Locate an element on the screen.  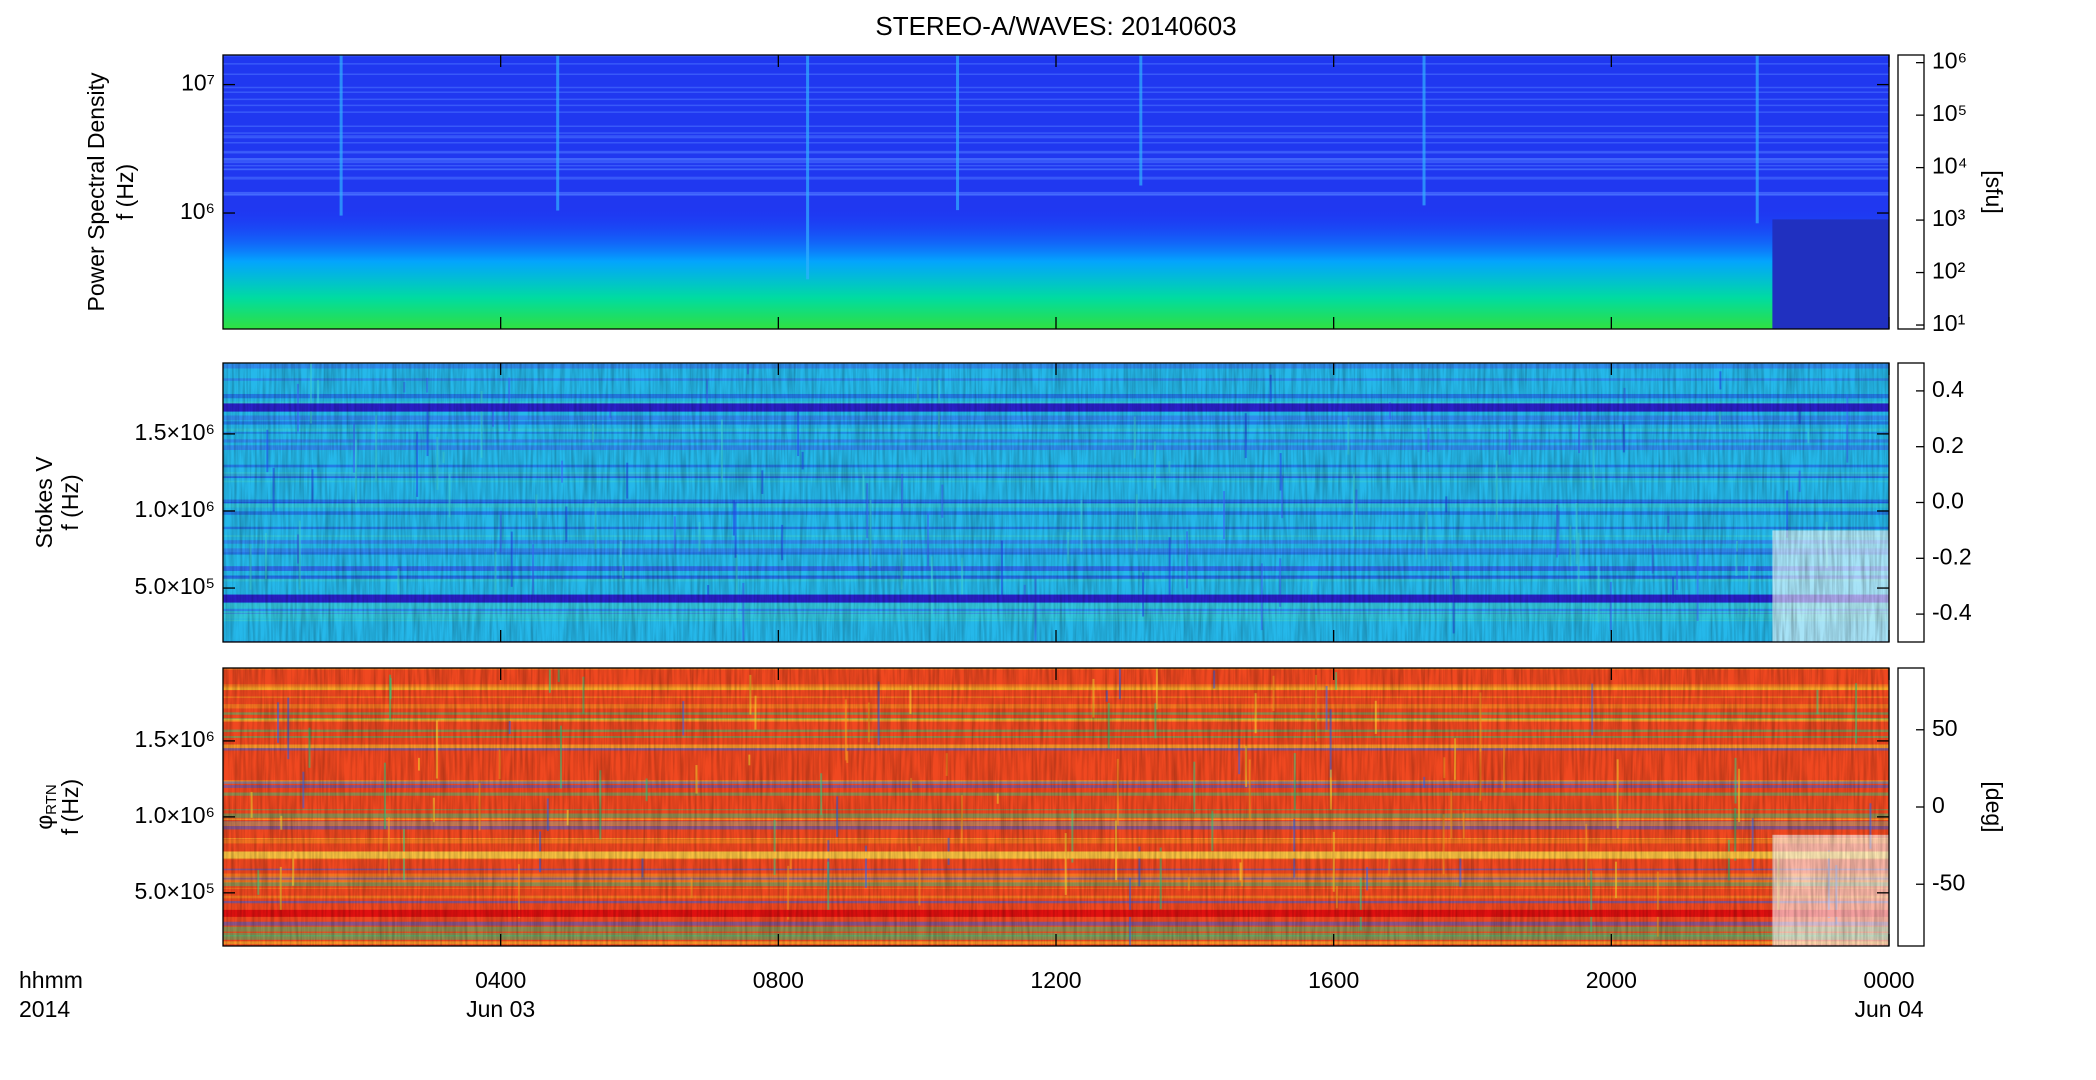
x-axis-label: 2014 is located at coordinates (44, 1009).